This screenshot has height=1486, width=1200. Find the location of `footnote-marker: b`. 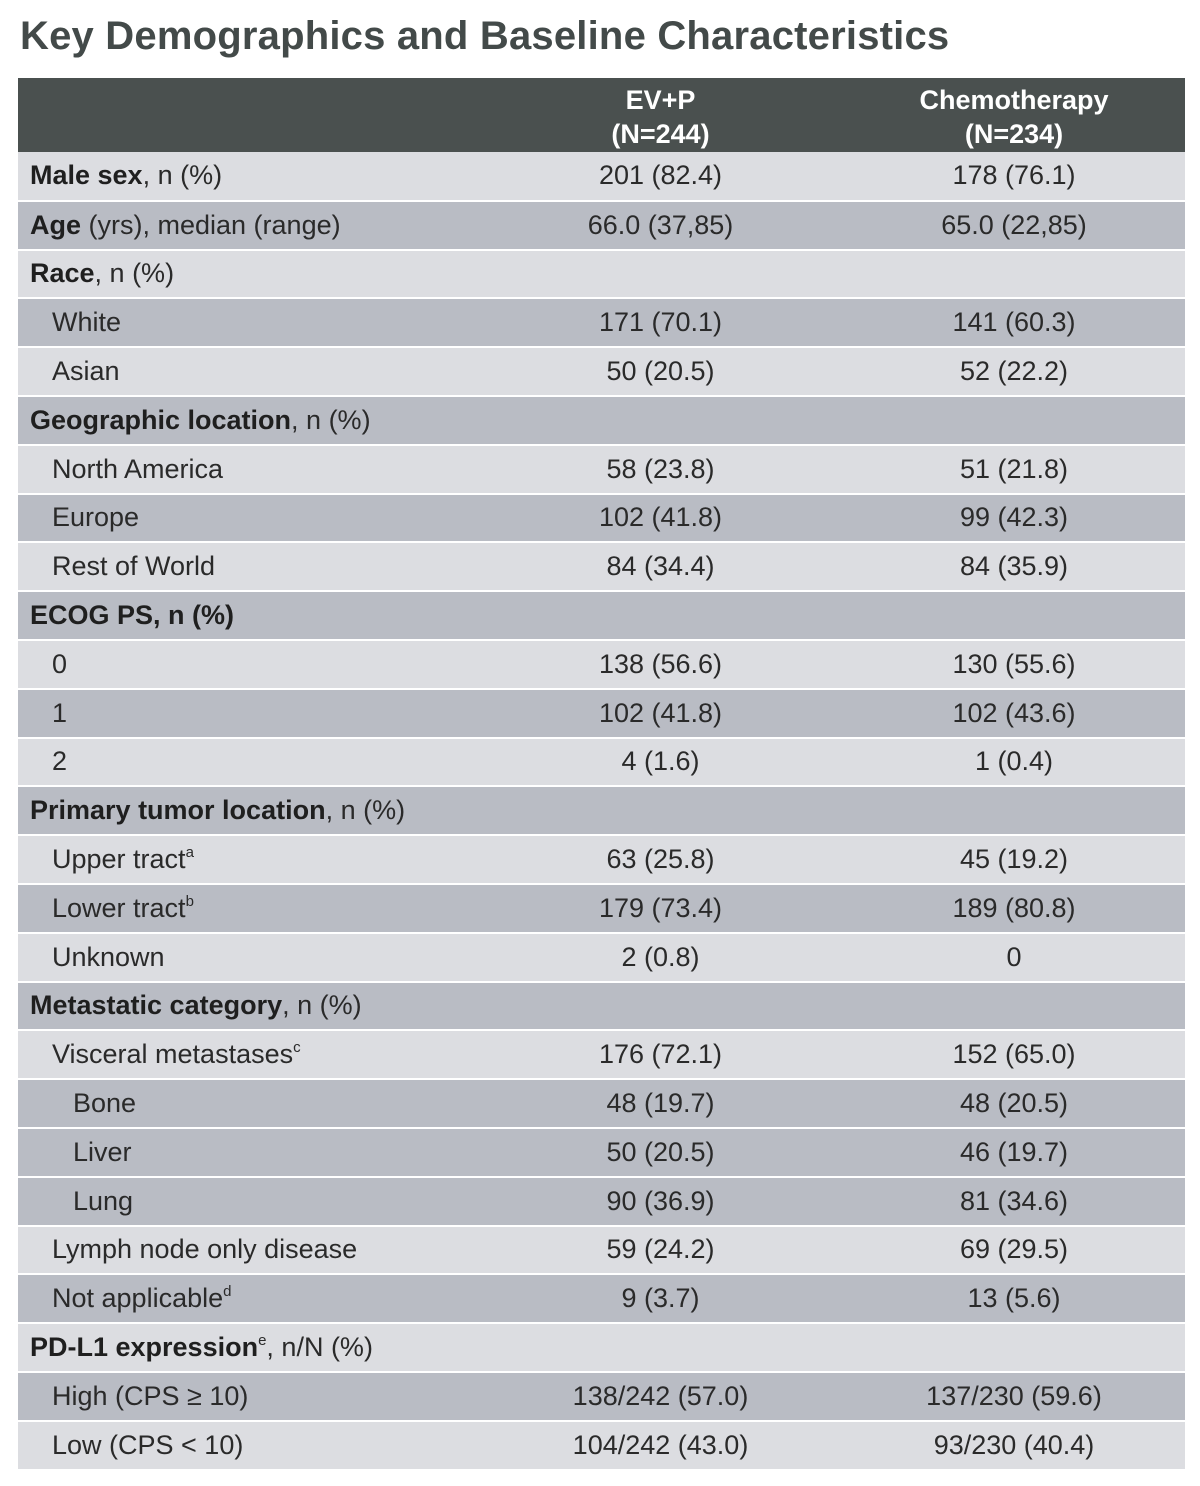

footnote-marker: b is located at coordinates (189, 901).